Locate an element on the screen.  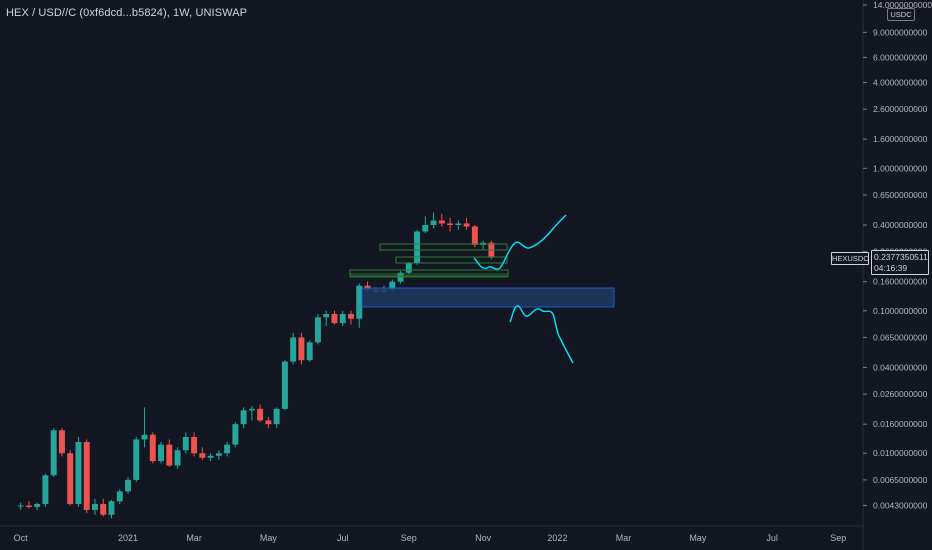
price-tick-label: 0.1000000000 is located at coordinates (900, 311).